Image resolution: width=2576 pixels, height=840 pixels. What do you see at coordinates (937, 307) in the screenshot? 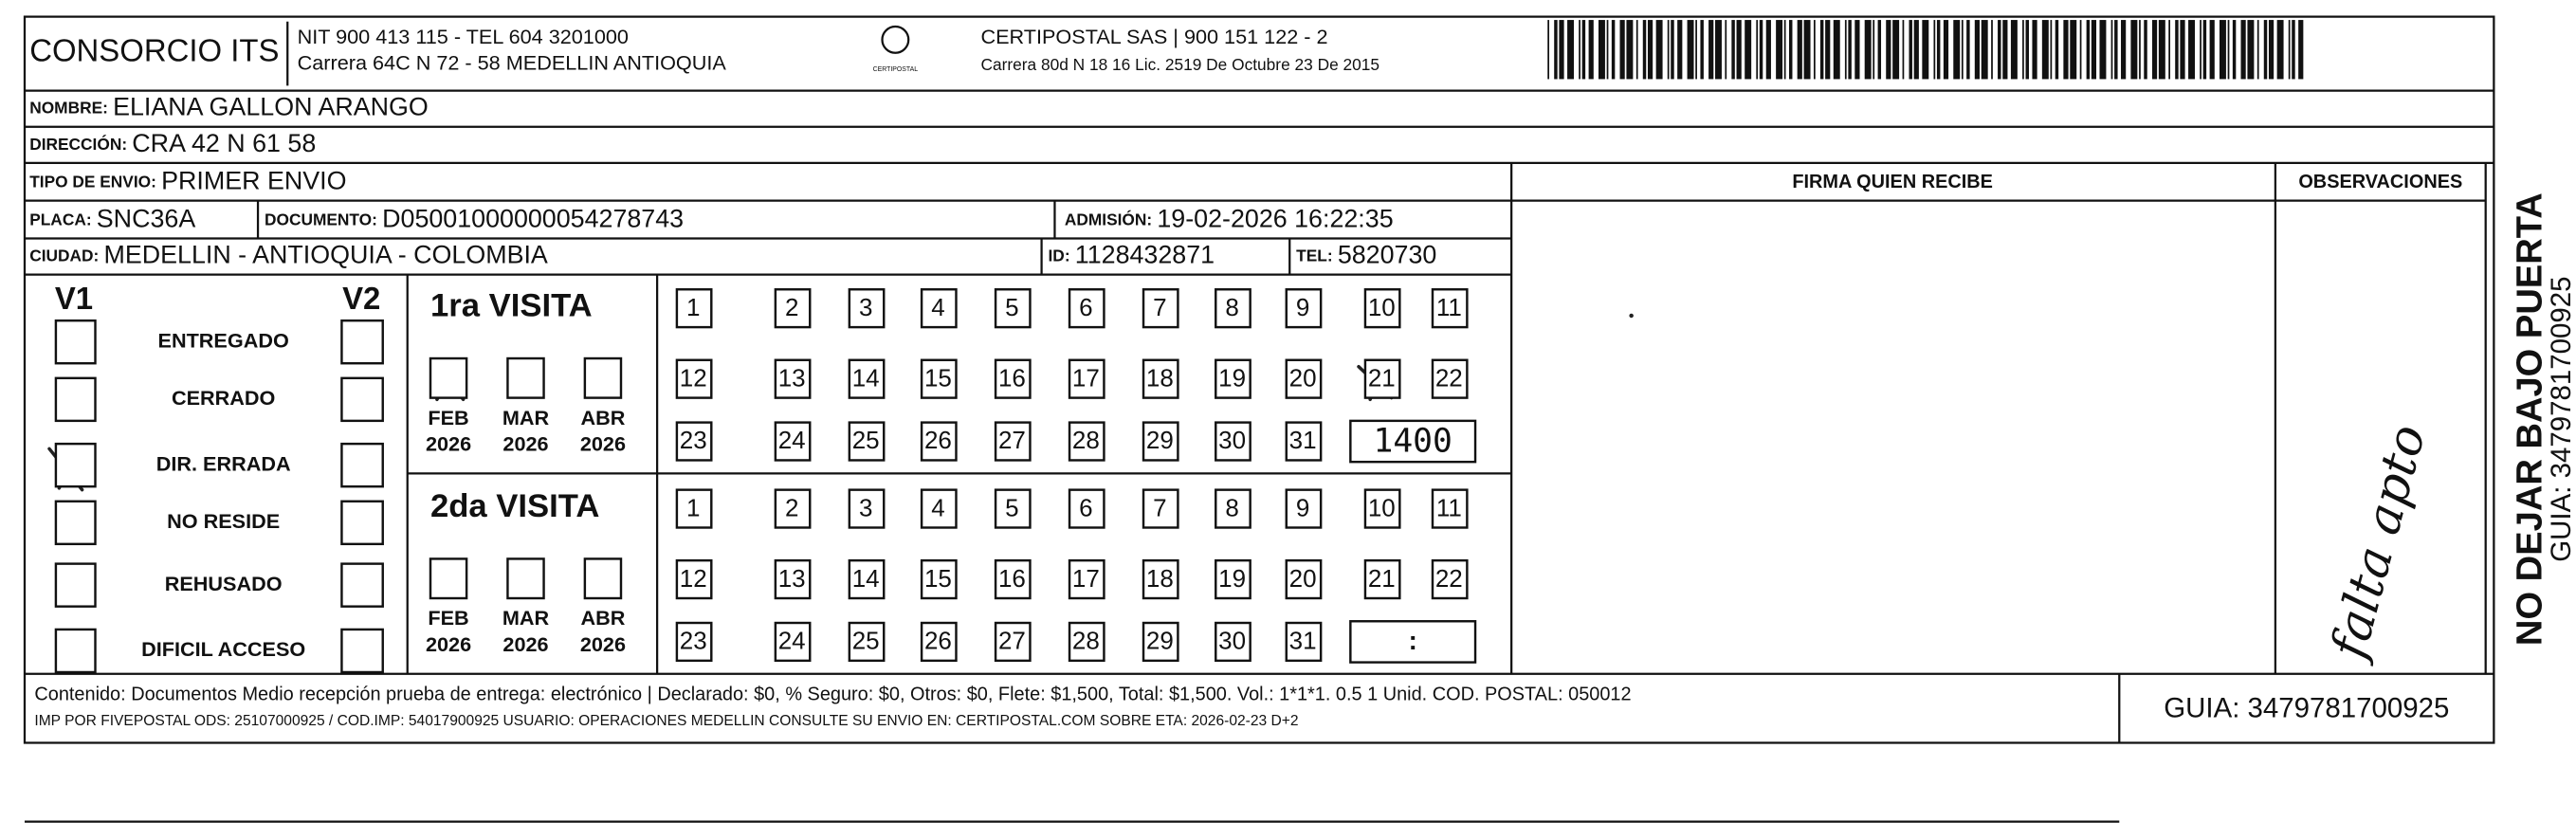
I see `day-number: 4` at bounding box center [937, 307].